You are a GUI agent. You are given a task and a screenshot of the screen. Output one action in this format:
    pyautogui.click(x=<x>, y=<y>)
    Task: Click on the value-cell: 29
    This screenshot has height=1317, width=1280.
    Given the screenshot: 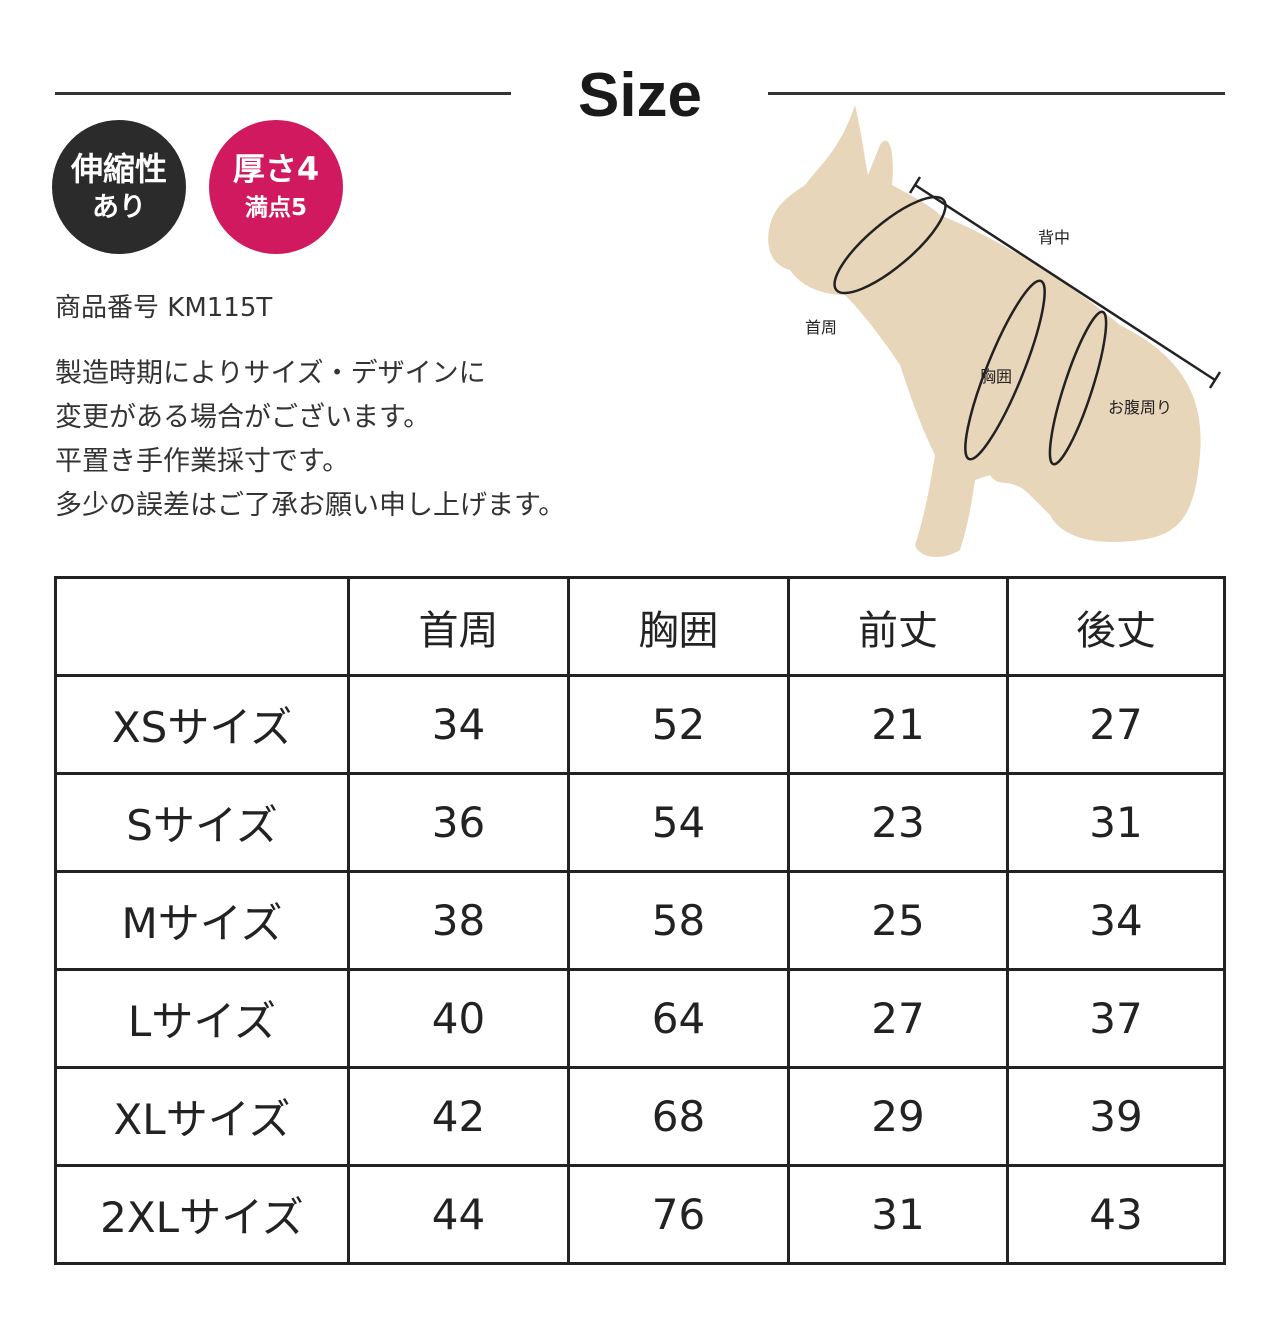 What is the action you would take?
    pyautogui.click(x=898, y=1116)
    